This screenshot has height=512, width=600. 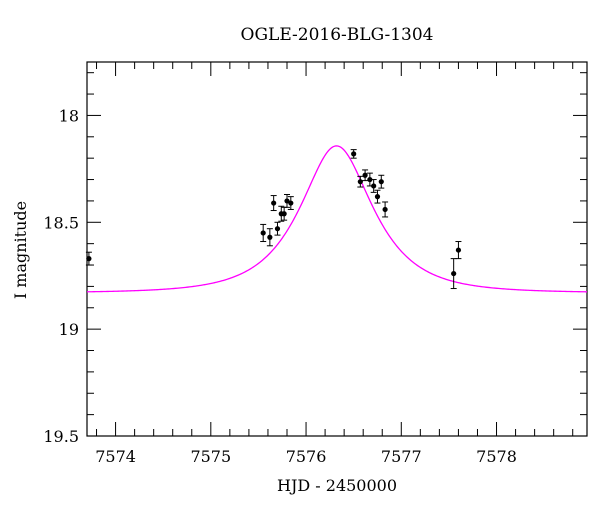 I want to click on y-tick-label: 18.5, so click(x=61, y=222).